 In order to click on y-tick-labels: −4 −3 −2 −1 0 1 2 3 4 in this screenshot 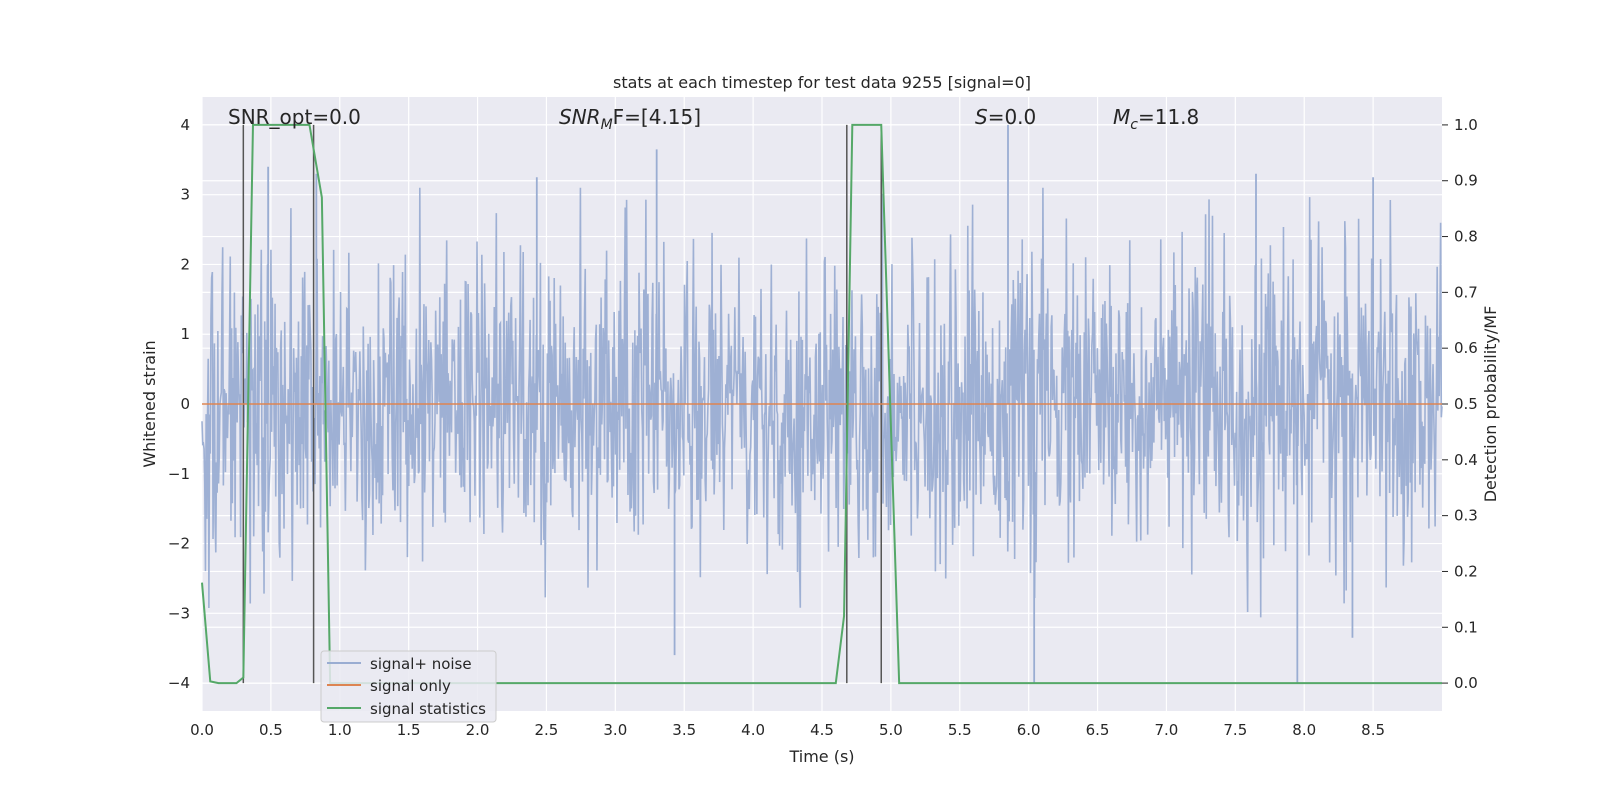, I will do `click(179, 404)`.